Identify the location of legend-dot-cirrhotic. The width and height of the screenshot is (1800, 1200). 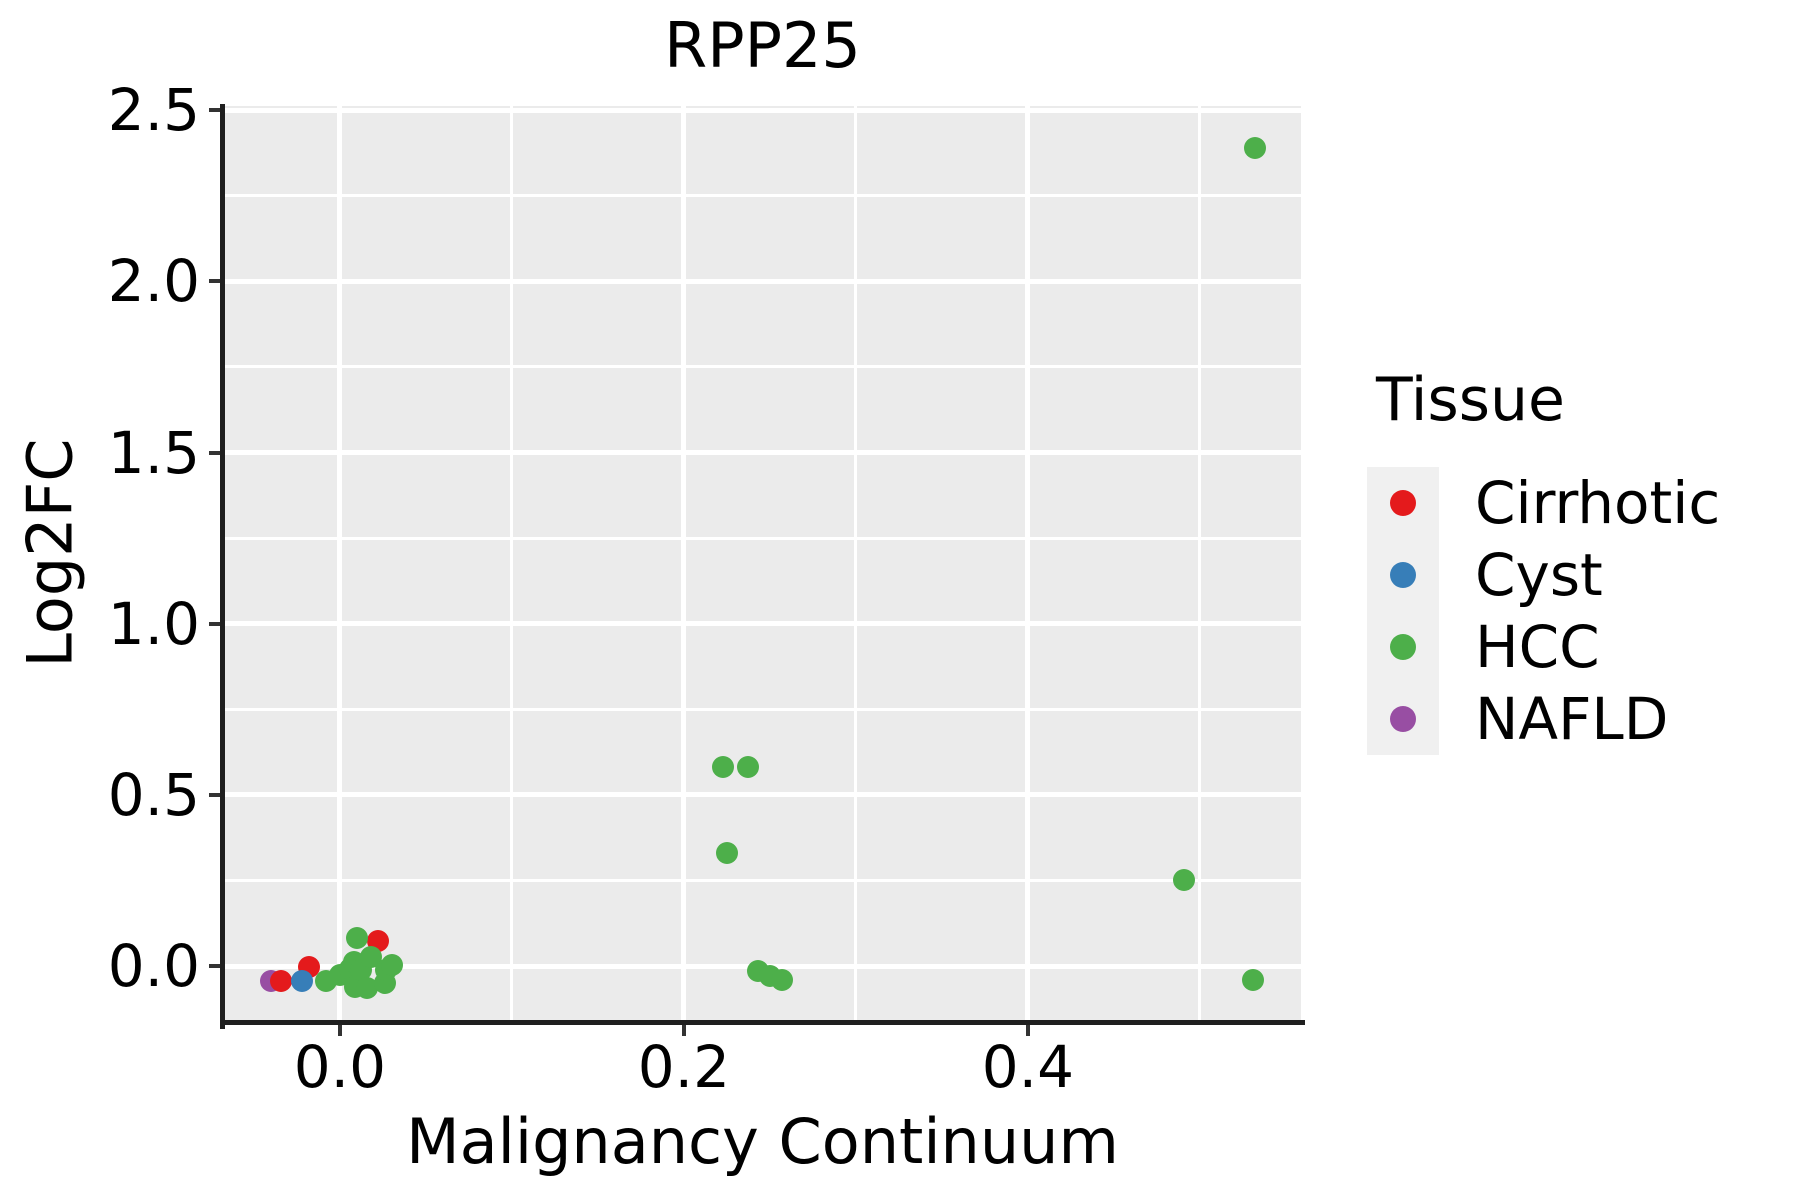
(1403, 503).